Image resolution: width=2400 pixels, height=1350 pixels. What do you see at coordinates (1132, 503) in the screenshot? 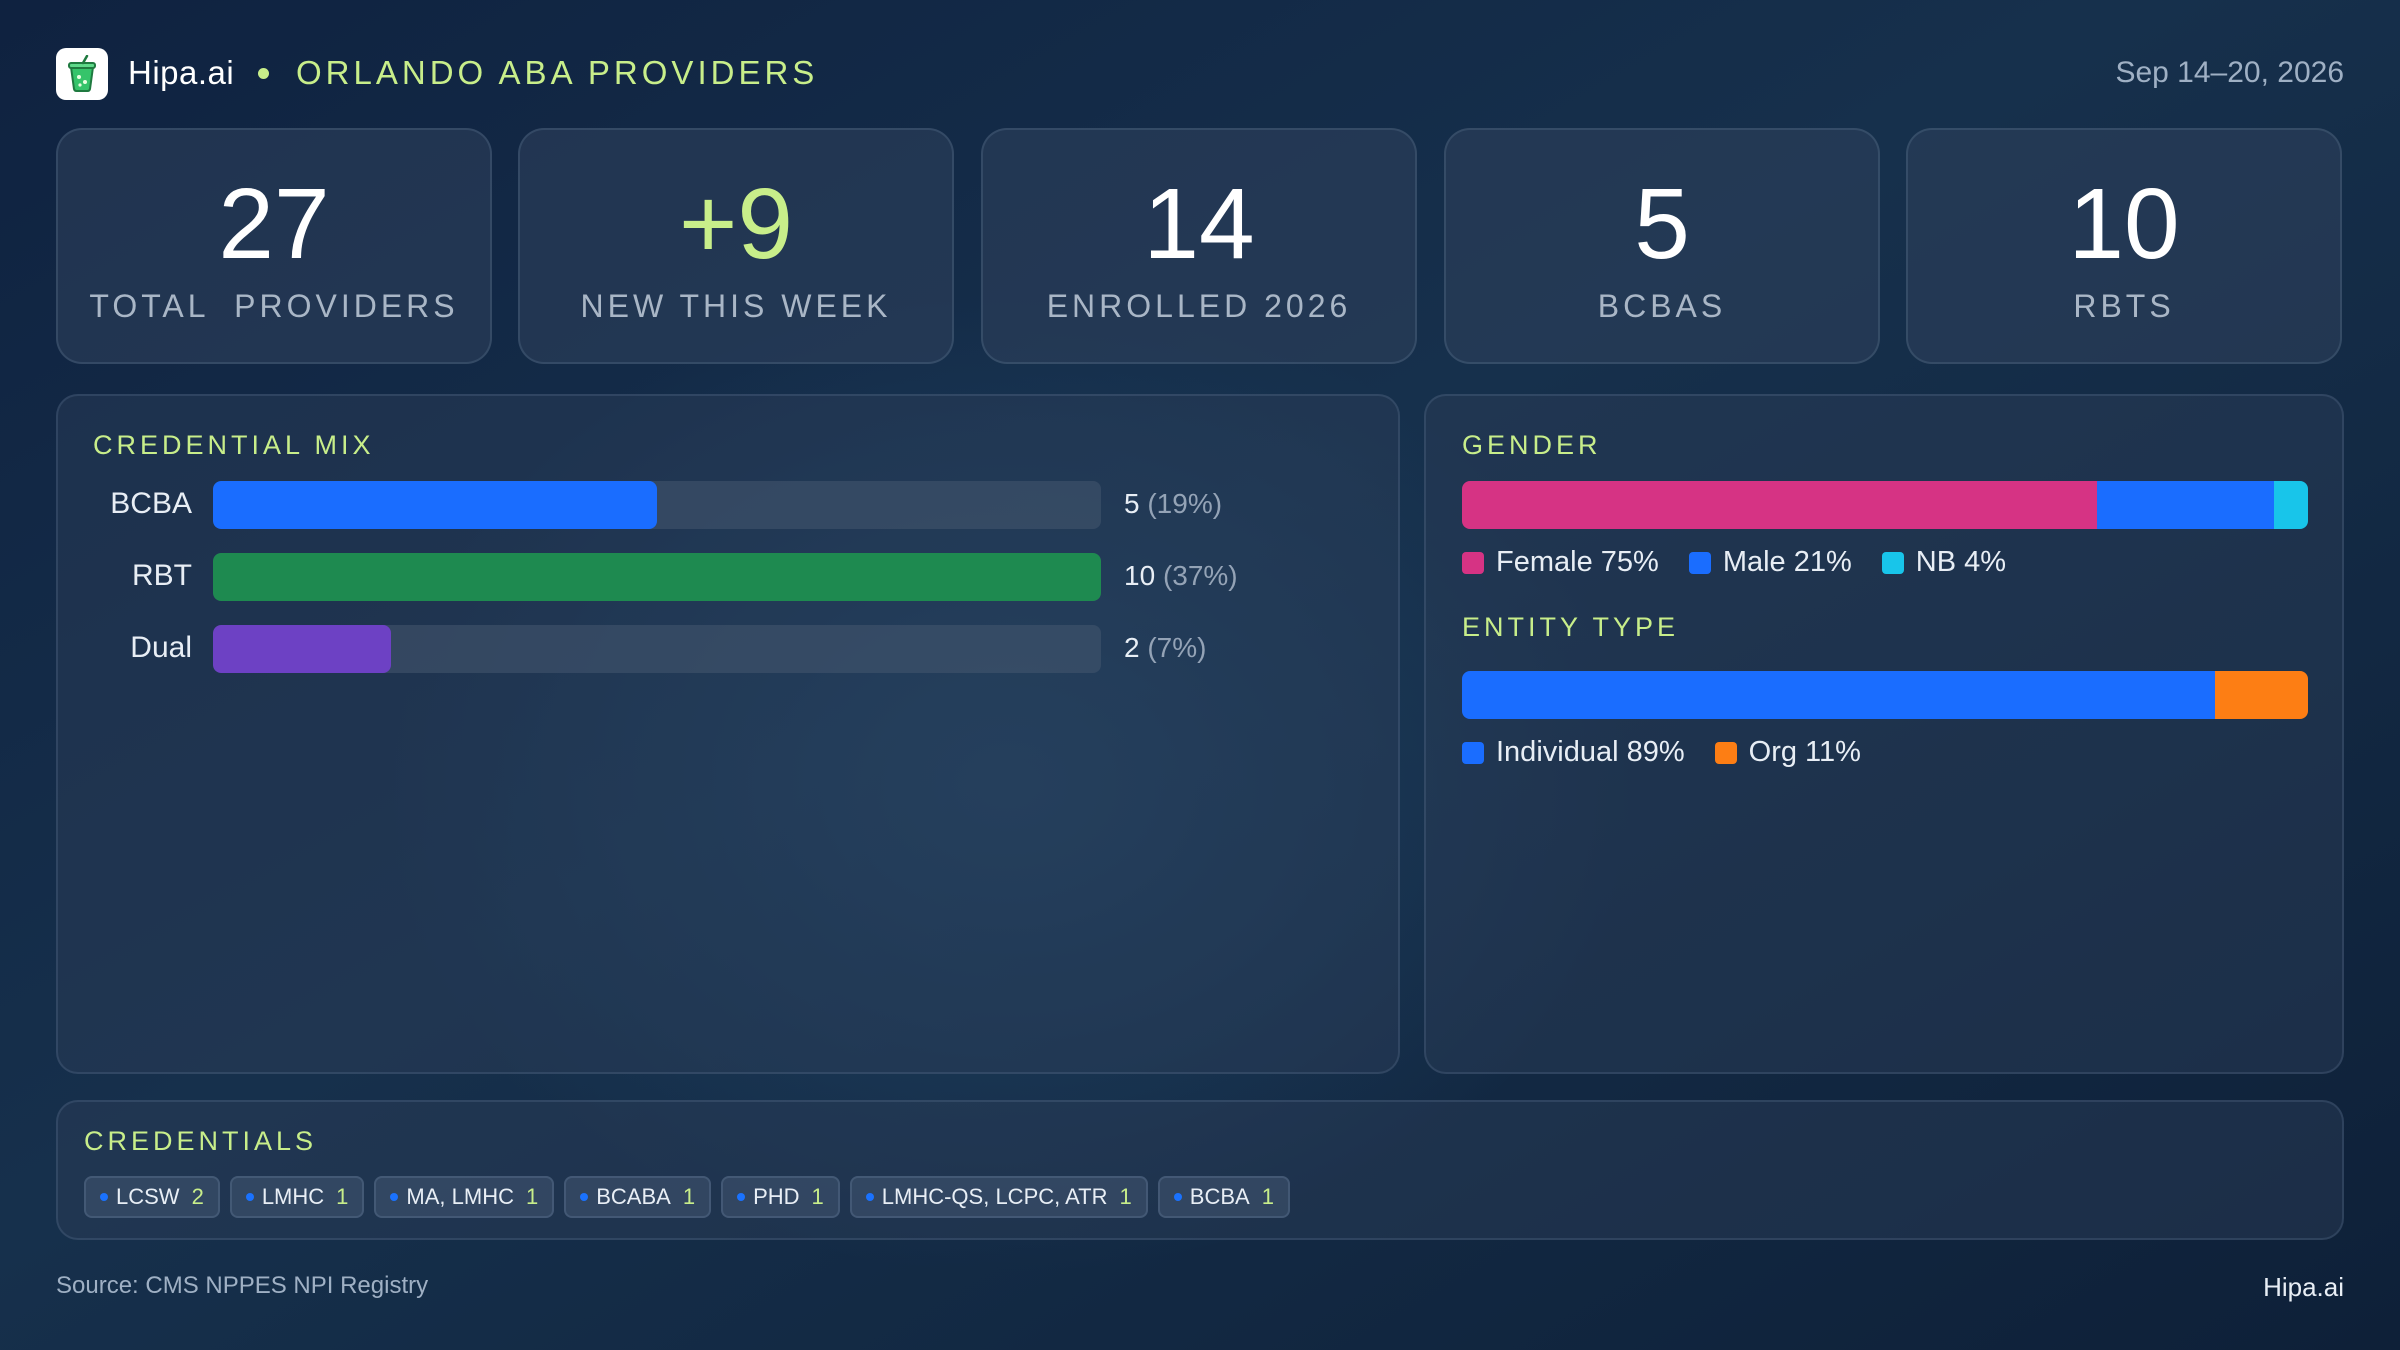
I see `credential-count: 5` at bounding box center [1132, 503].